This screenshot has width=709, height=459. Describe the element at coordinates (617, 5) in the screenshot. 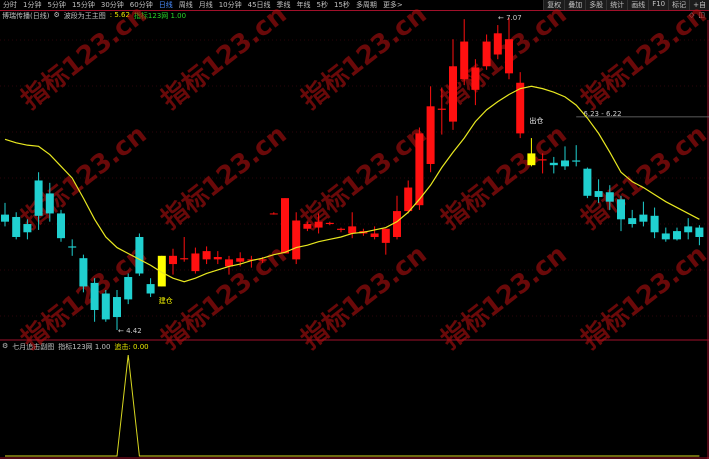

I see `toolbar-button: 统计` at that location.